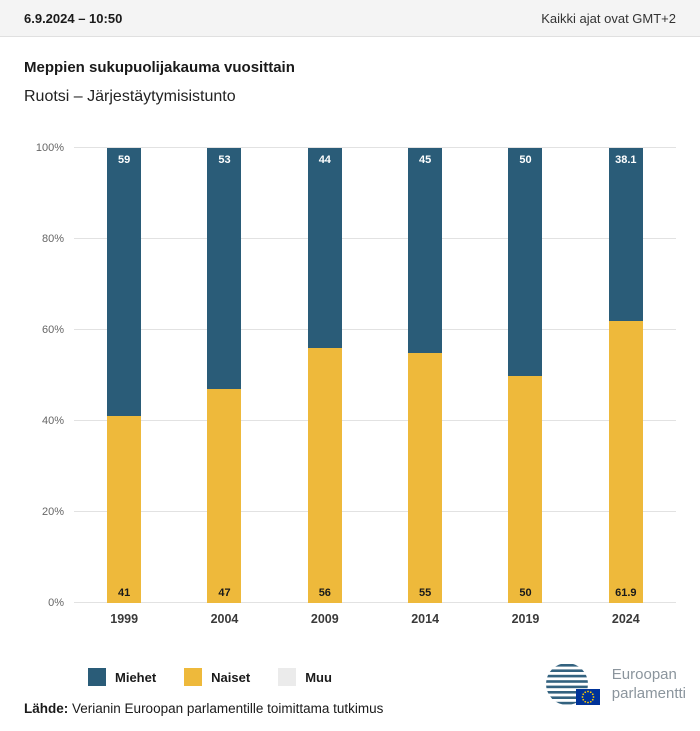  Describe the element at coordinates (136, 677) in the screenshot. I see `legend-label-miehet: Miehet` at that location.